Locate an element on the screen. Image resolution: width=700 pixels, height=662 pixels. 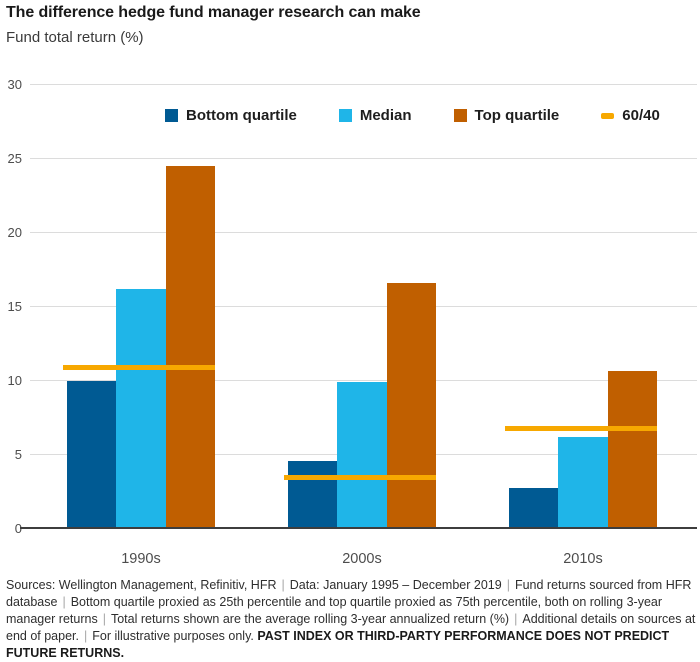
footer-segment-7: For illustrative purposes only. is located at coordinates (173, 636).